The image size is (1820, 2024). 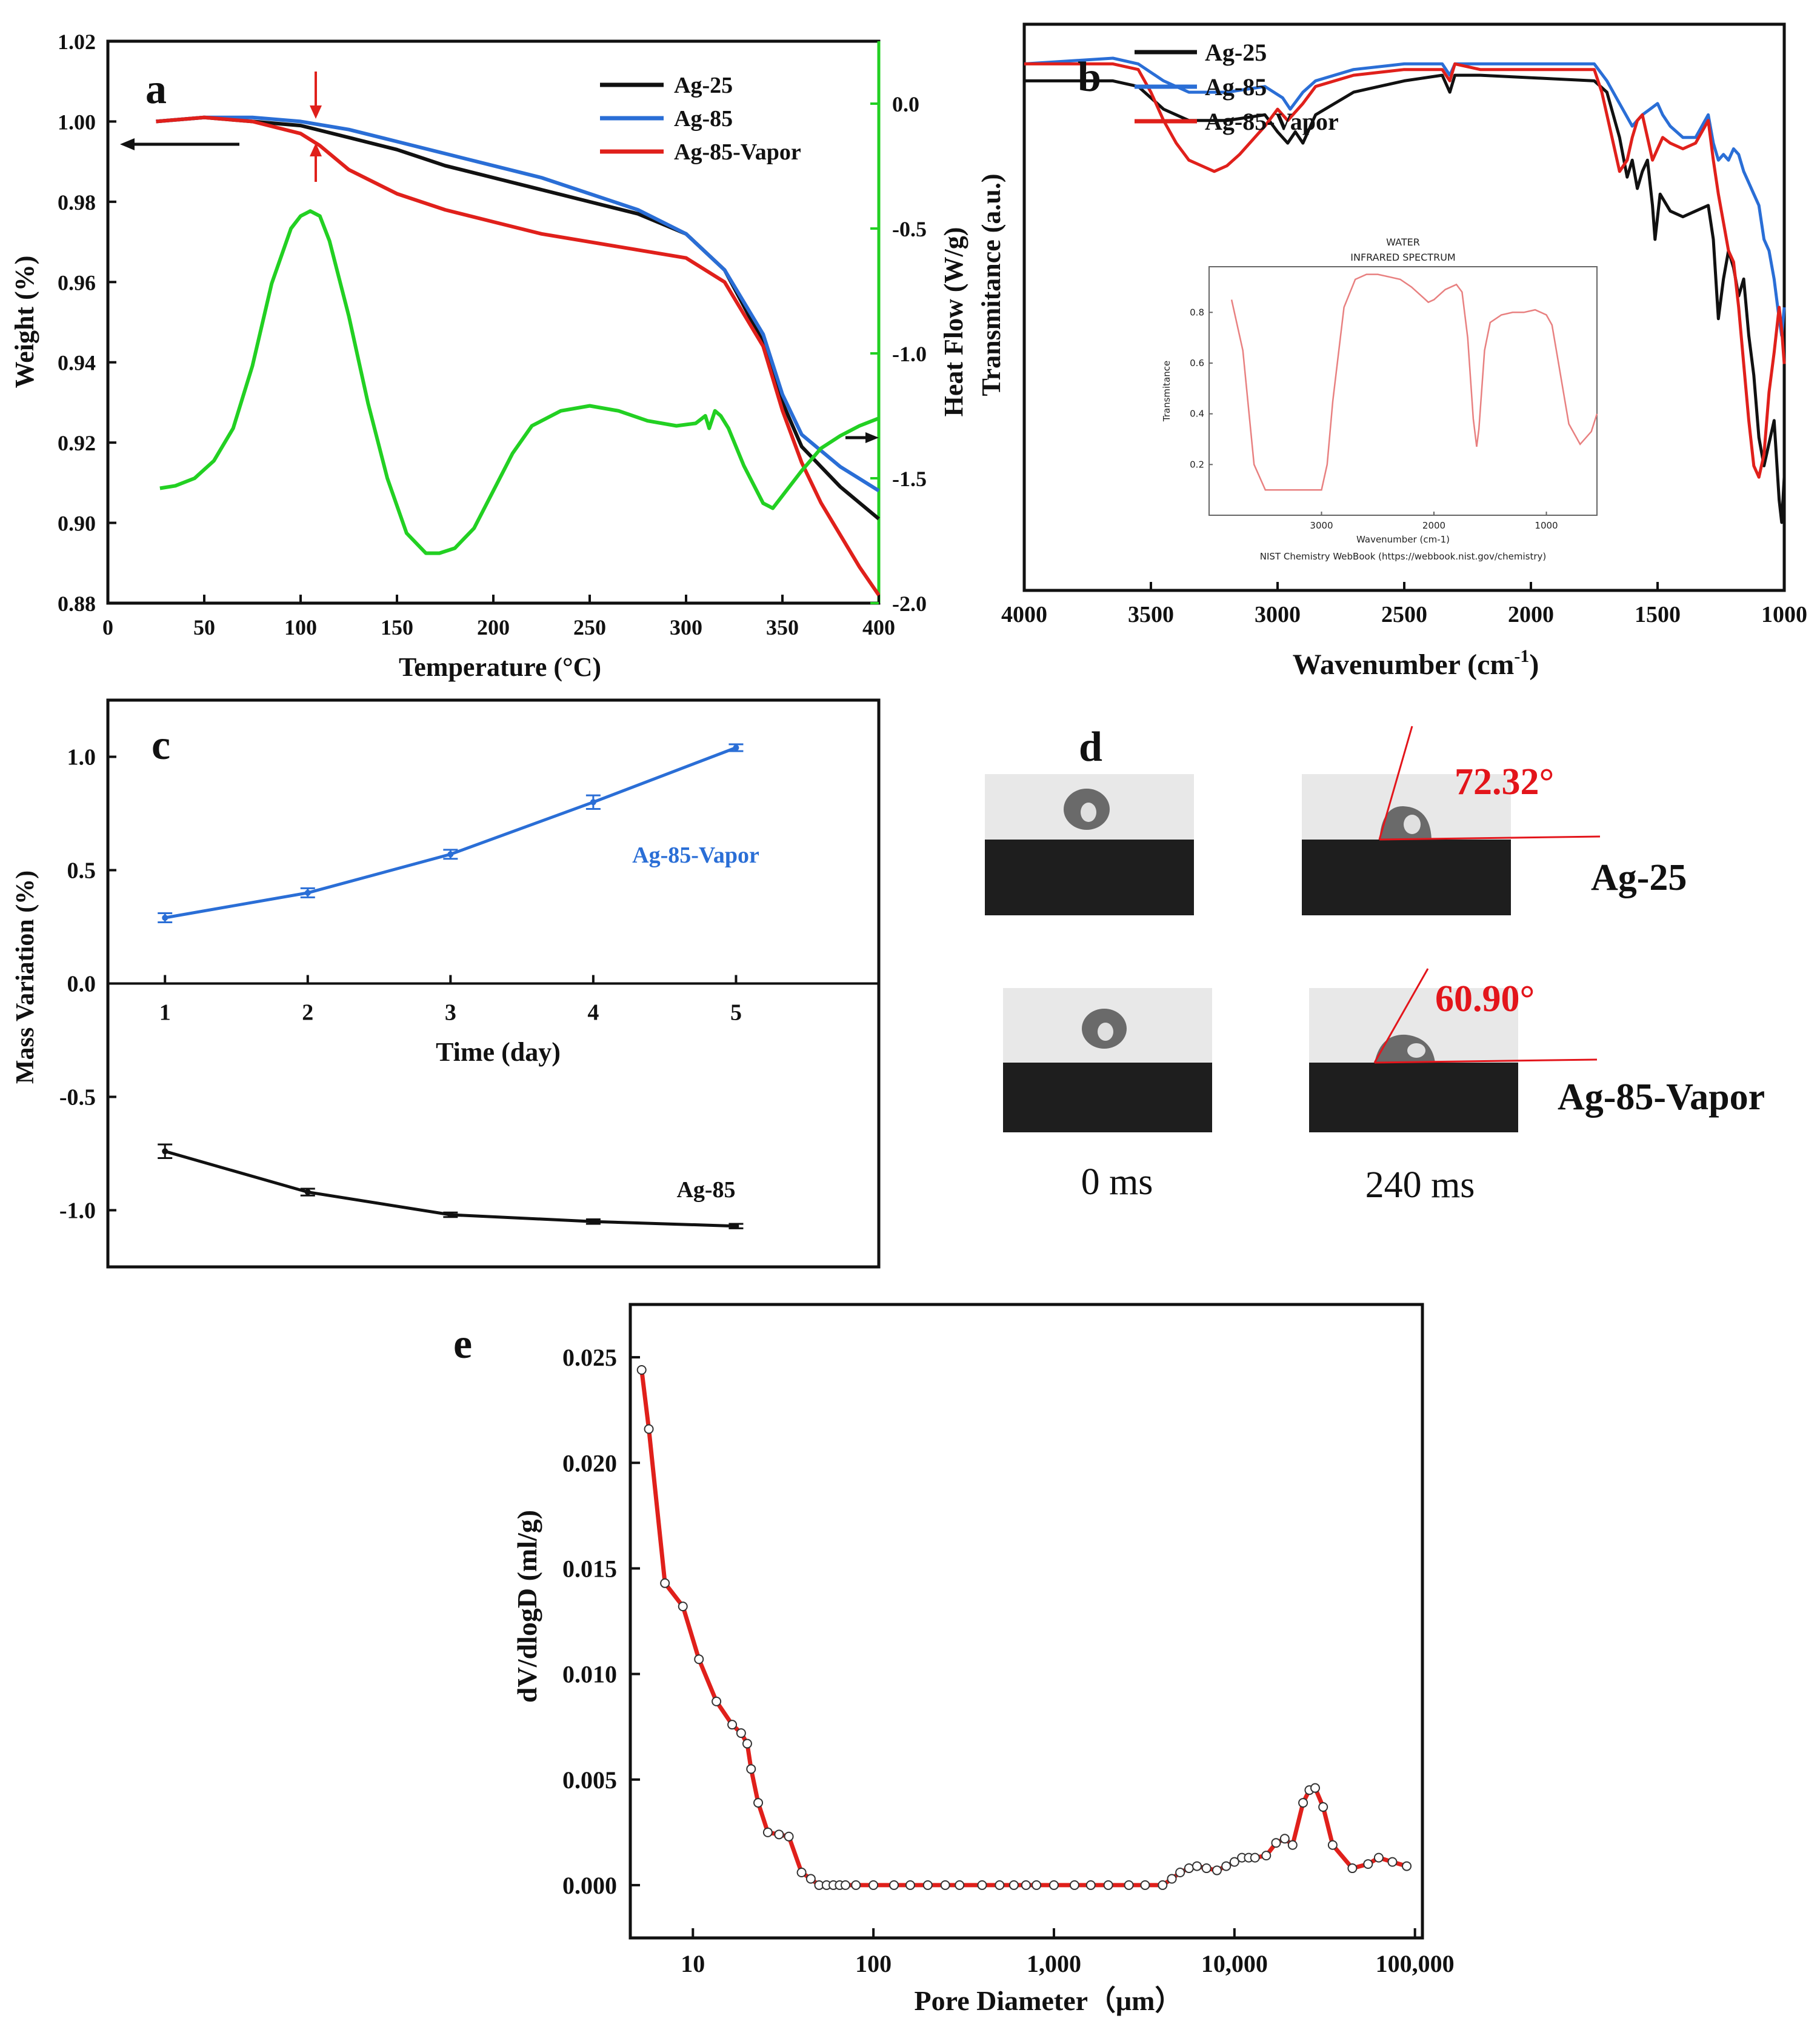 What do you see at coordinates (736, 1013) in the screenshot?
I see `x-tick-label: 5` at bounding box center [736, 1013].